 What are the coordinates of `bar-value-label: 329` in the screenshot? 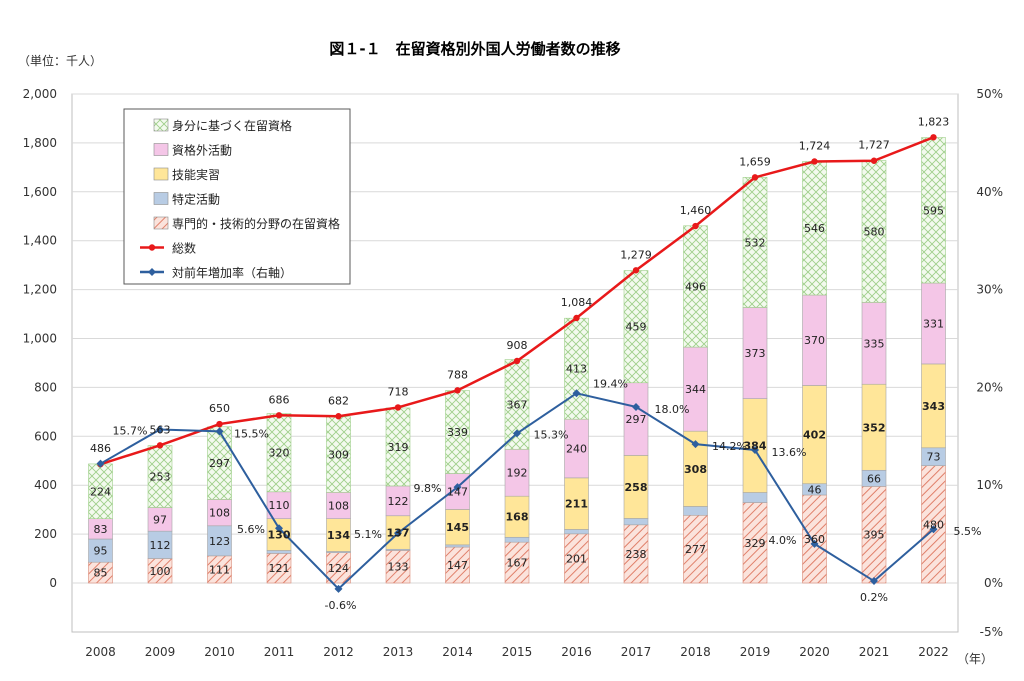 It's located at (755, 543).